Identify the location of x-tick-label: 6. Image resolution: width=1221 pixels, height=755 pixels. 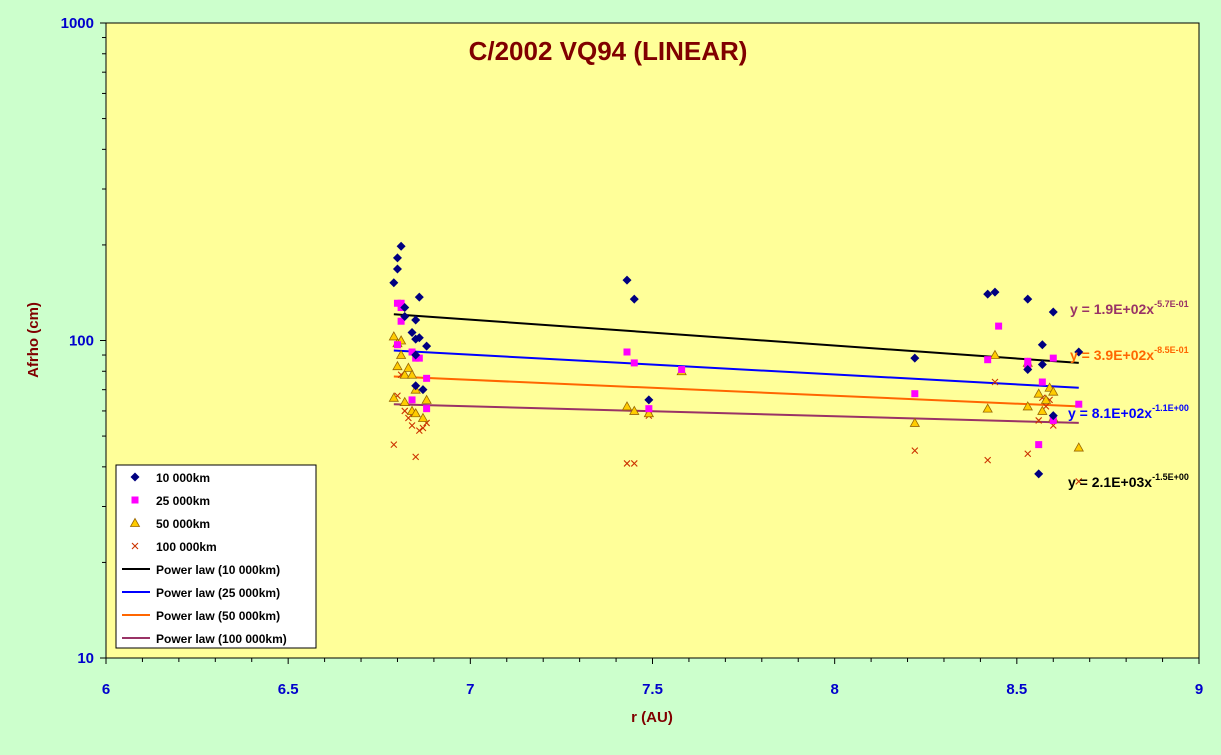
(106, 689).